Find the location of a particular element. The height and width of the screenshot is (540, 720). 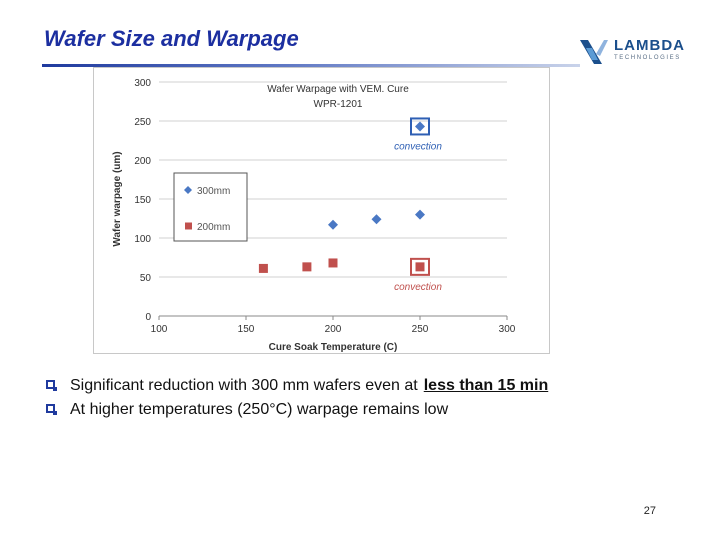

y-tick-label: 200 is located at coordinates (142, 161).